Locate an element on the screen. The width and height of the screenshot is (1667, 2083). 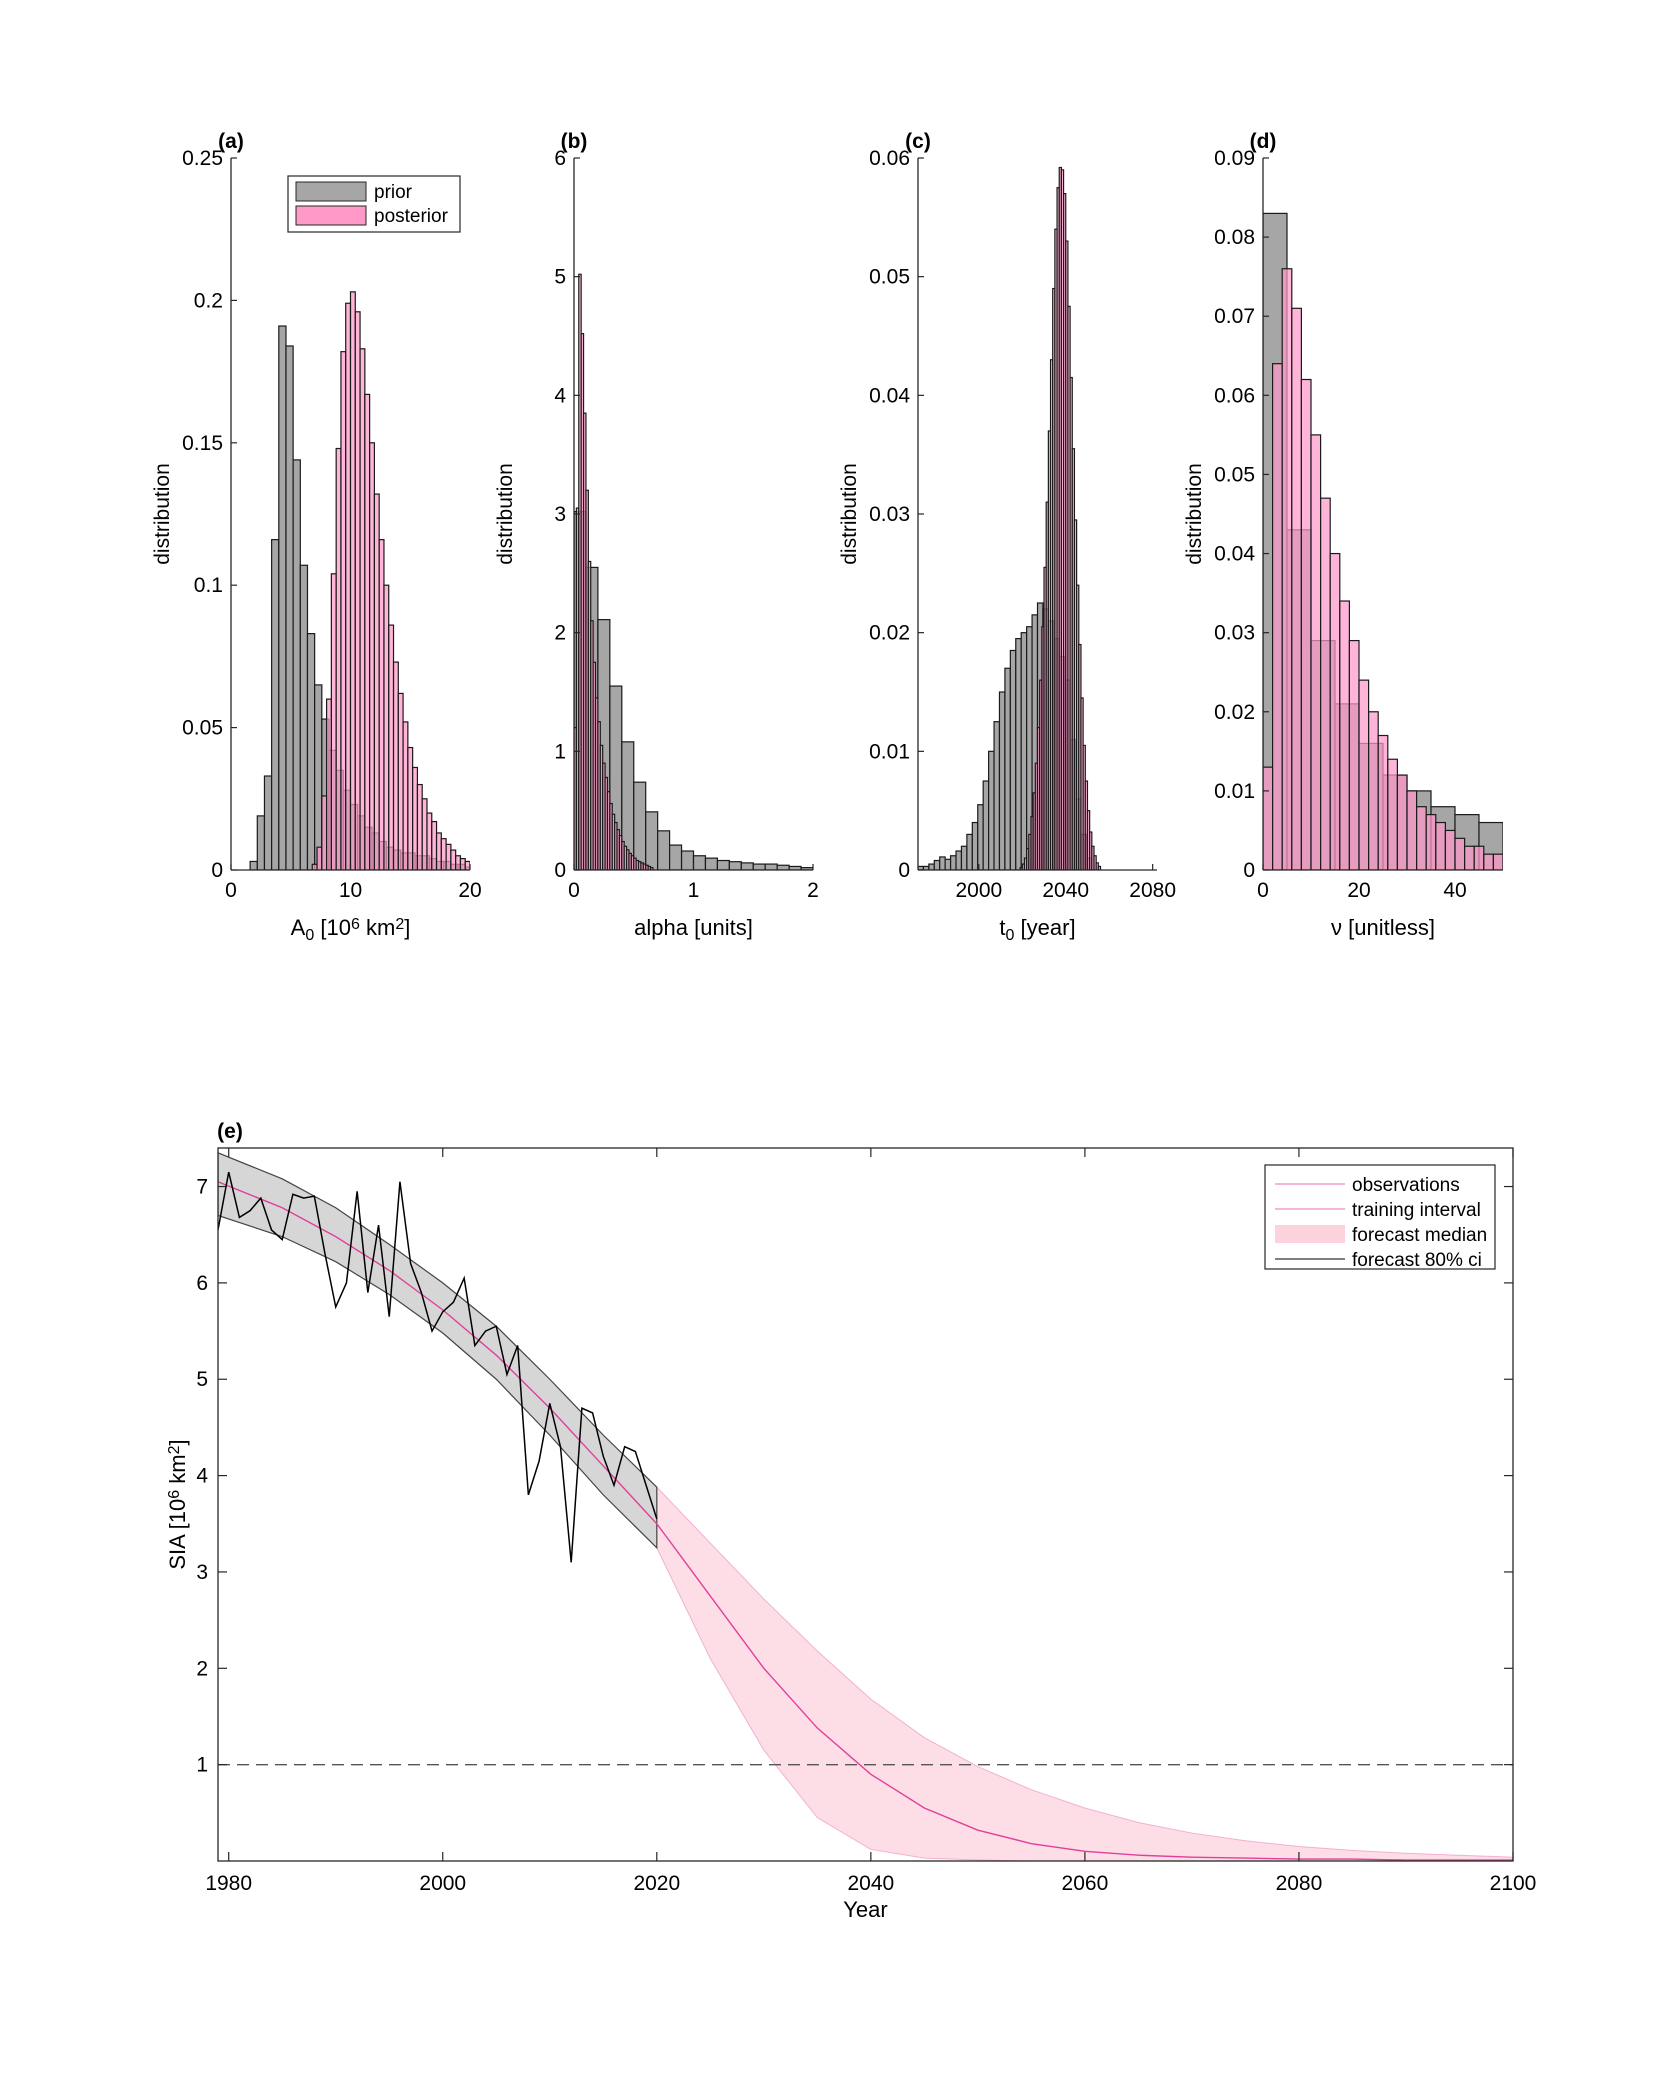
y-tick-label: 0.09 is located at coordinates (1234, 158).